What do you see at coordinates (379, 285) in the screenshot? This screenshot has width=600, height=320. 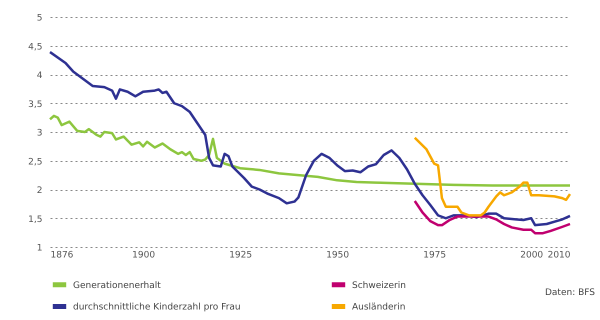 I see `legend-label: Schweizerin` at bounding box center [379, 285].